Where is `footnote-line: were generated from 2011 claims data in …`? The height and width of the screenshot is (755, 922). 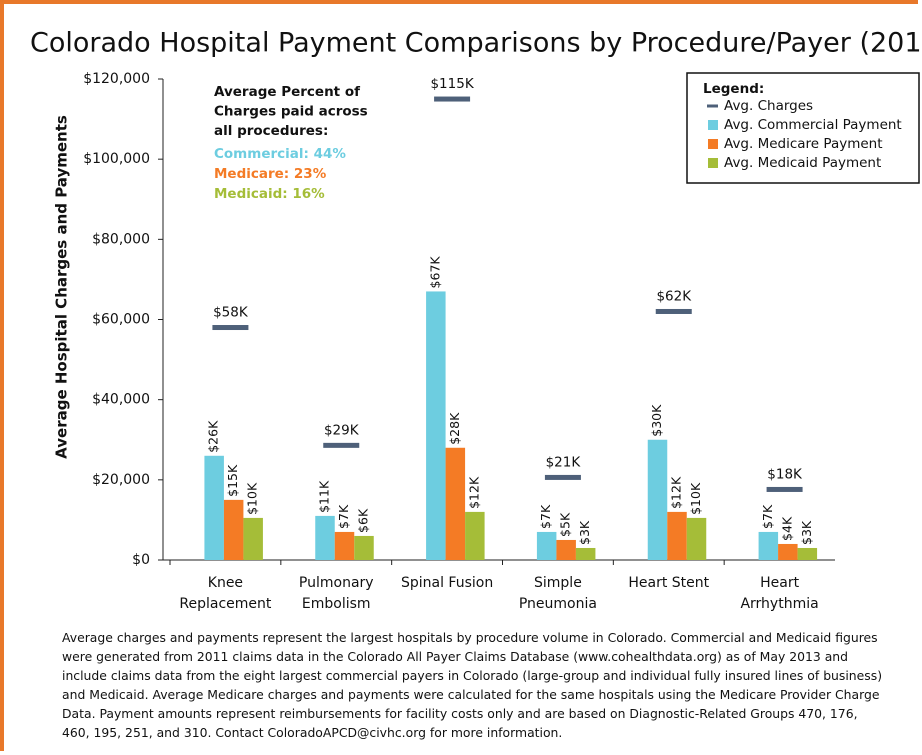
footnote-line: were generated from 2011 claims data in … is located at coordinates (455, 656).